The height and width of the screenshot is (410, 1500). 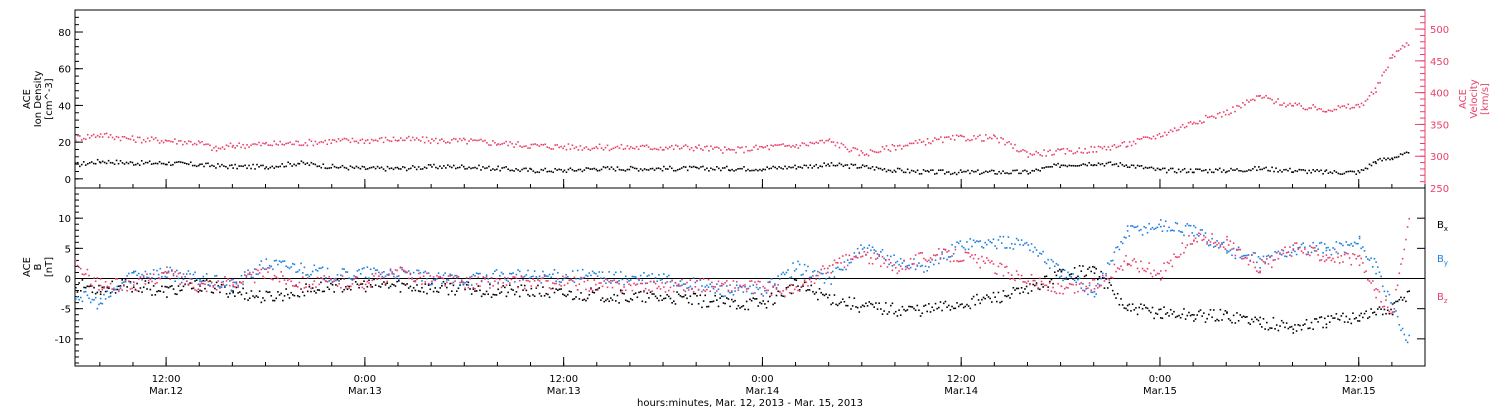 I want to click on b-ytick-label: -5, so click(x=66, y=310).